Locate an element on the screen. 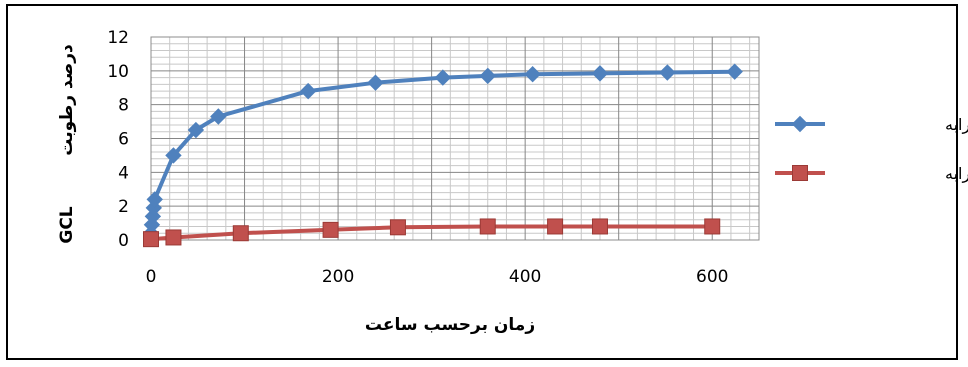 The height and width of the screenshot is (367, 968). x-tick-label: 0 is located at coordinates (151, 277).